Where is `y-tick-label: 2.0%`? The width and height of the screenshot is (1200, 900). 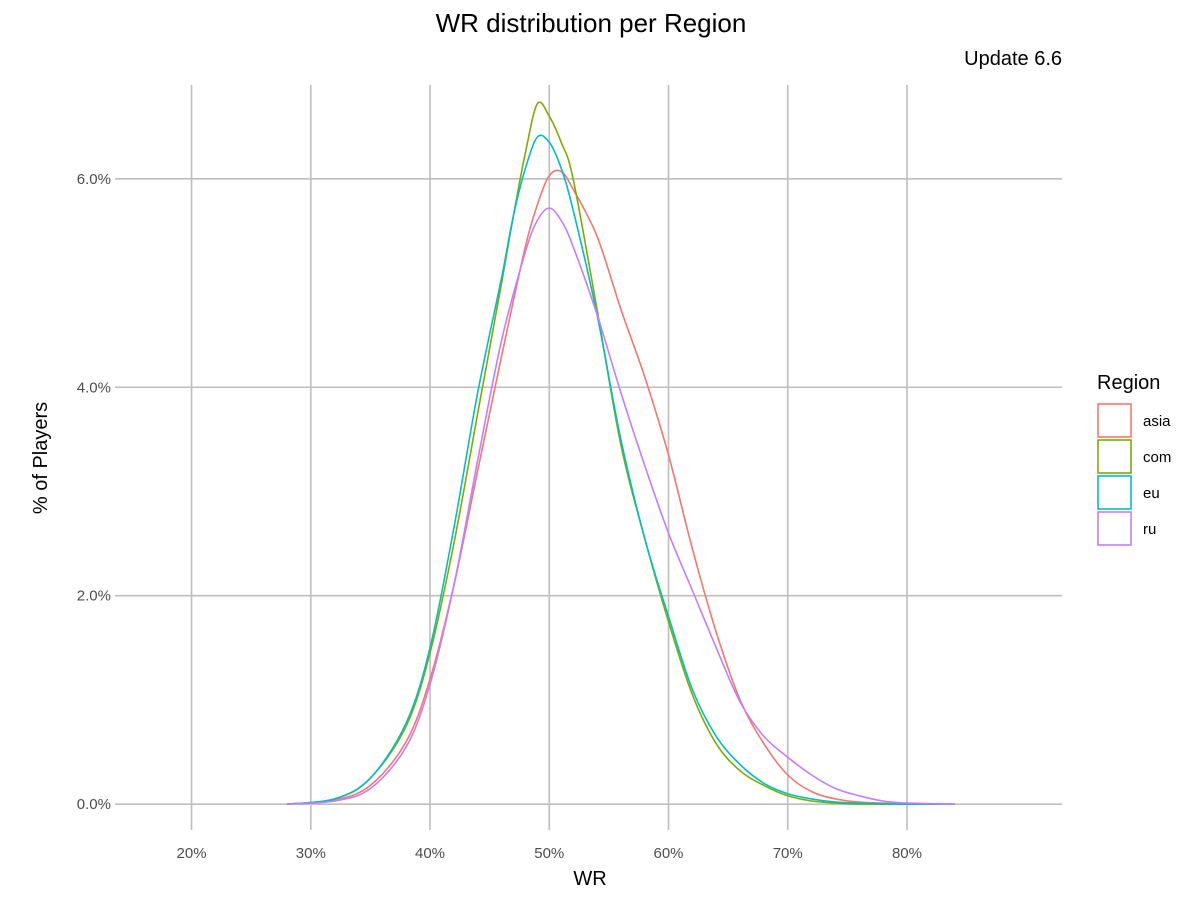
y-tick-label: 2.0% is located at coordinates (94, 596).